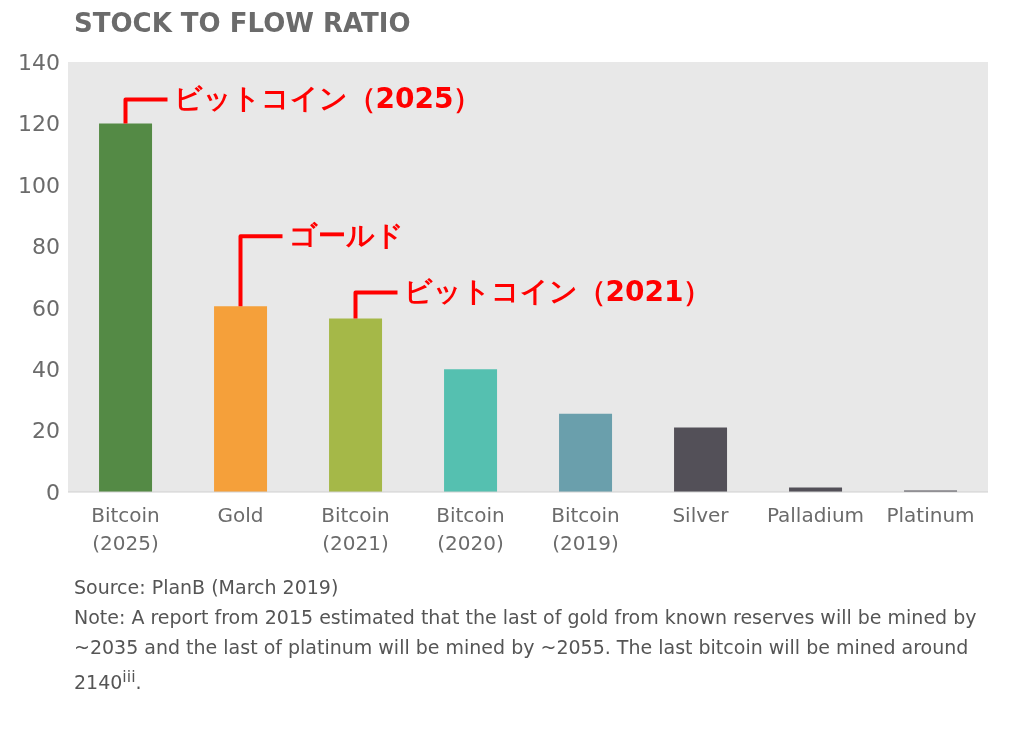  Describe the element at coordinates (240, 515) in the screenshot. I see `x-tick-label: Gold` at that location.